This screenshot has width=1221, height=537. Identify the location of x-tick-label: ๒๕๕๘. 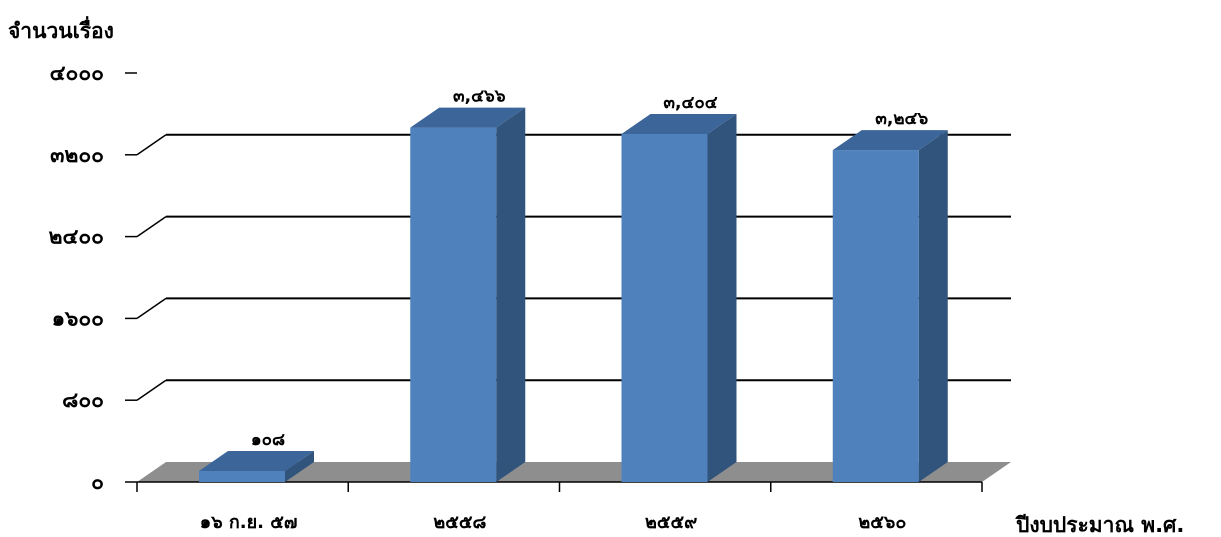
(459, 522).